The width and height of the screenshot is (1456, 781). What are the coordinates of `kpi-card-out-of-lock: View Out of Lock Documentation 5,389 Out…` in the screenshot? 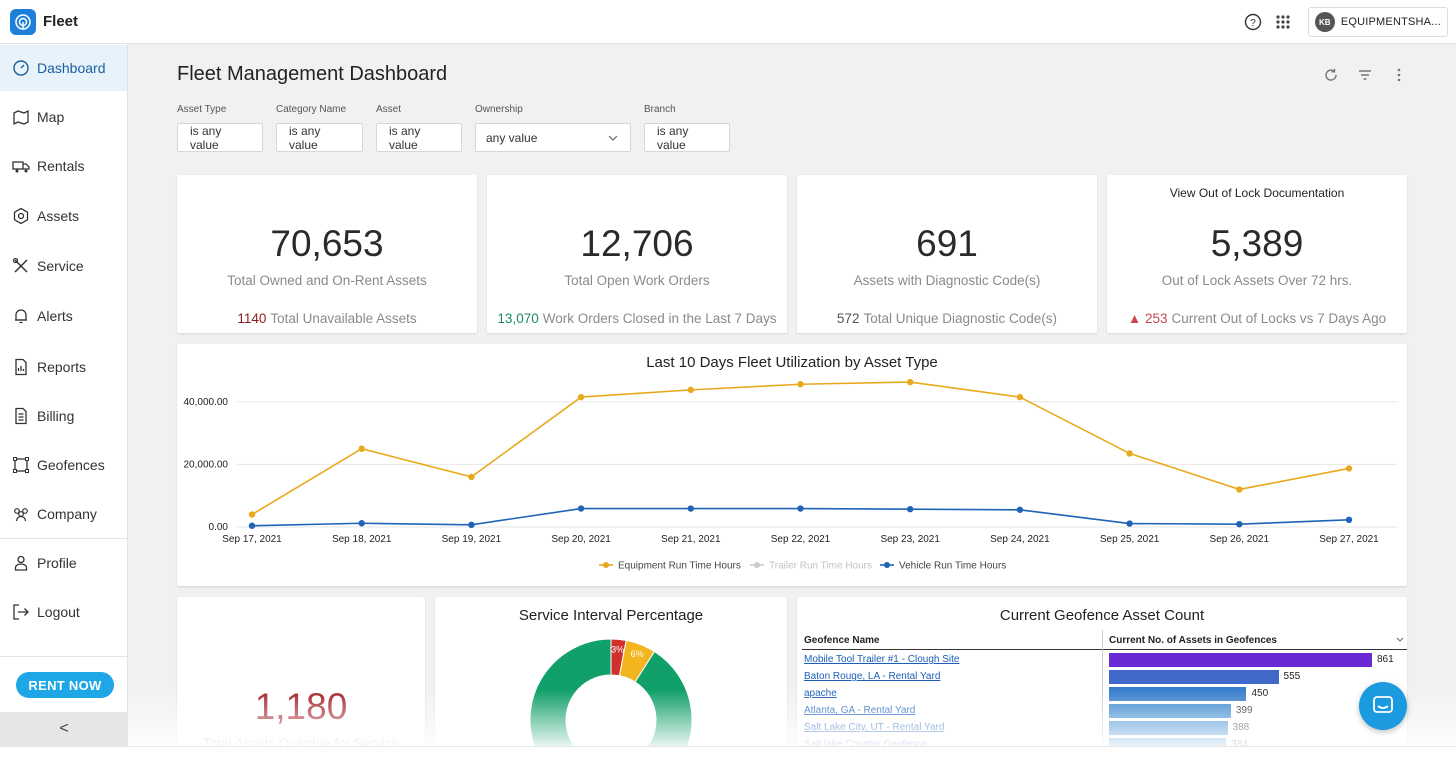 It's located at (1257, 254).